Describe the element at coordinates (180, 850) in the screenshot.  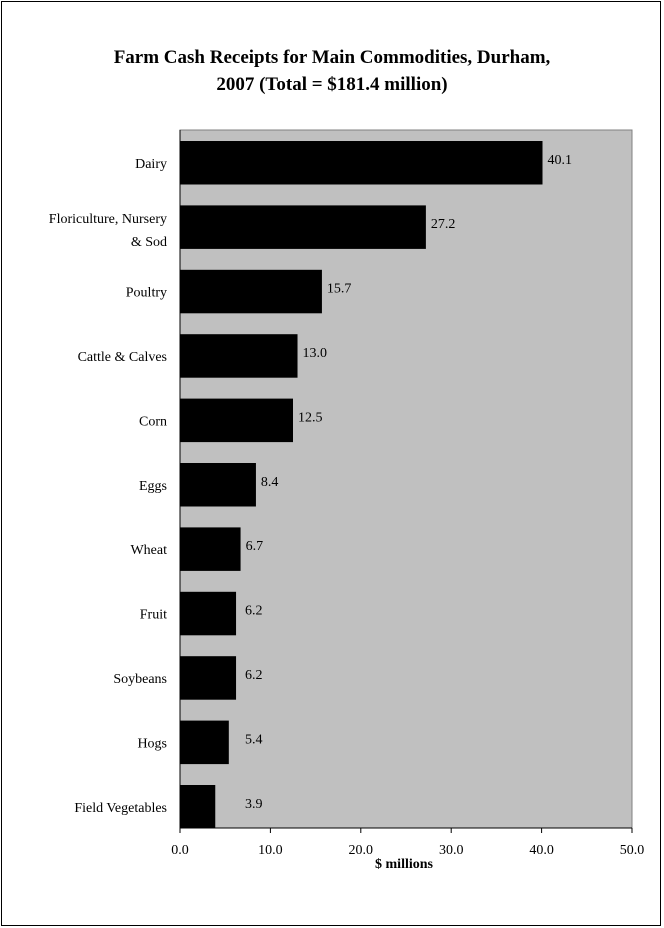
I see `x-tick-label: 0.0` at that location.